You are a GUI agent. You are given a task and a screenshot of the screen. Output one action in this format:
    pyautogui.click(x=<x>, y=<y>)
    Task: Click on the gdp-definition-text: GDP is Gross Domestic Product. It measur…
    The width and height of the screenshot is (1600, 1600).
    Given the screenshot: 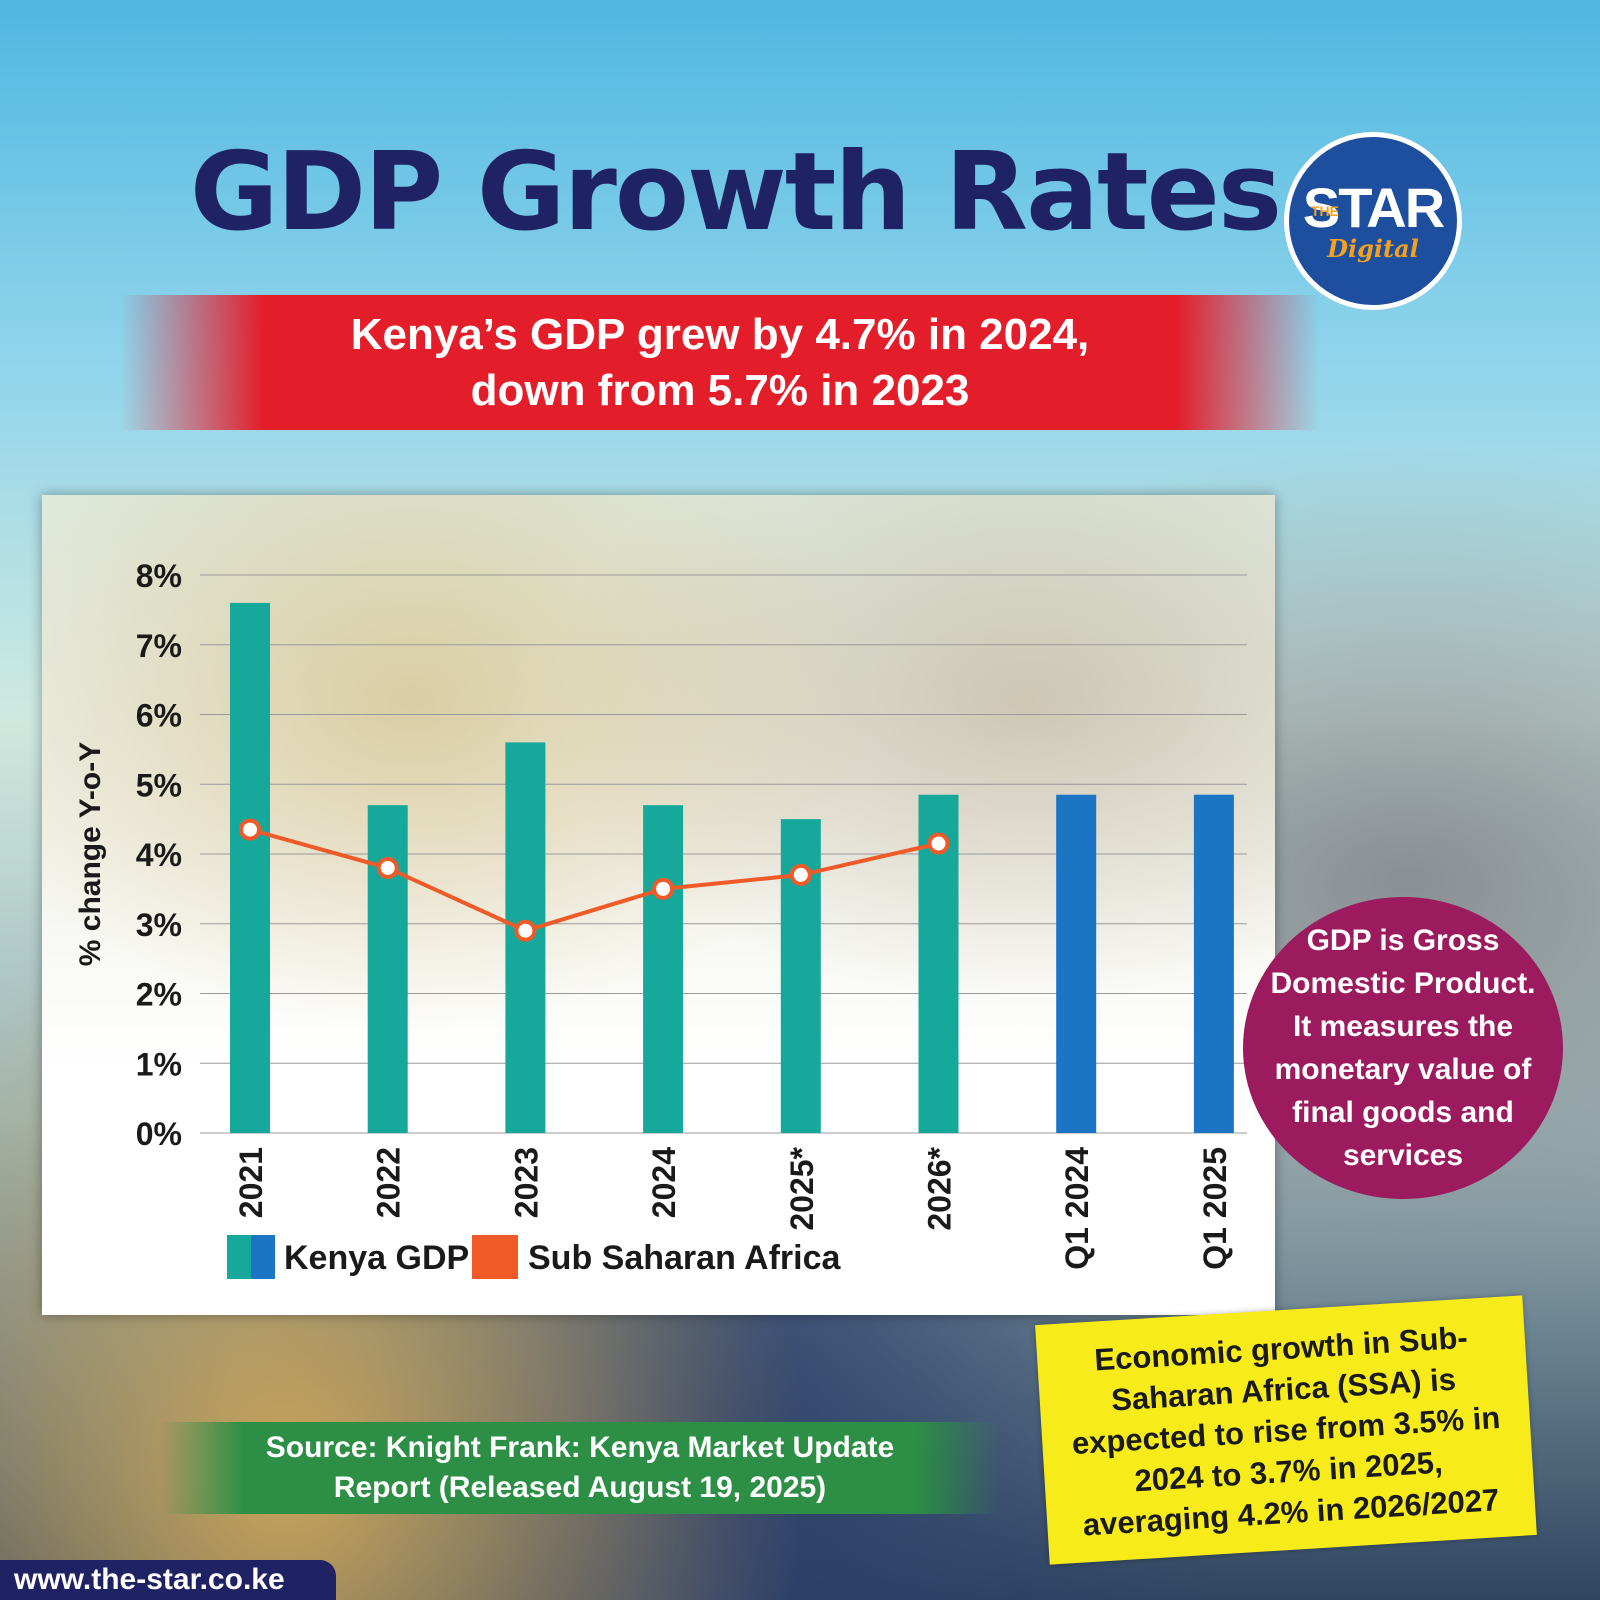 What is the action you would take?
    pyautogui.click(x=1403, y=1048)
    